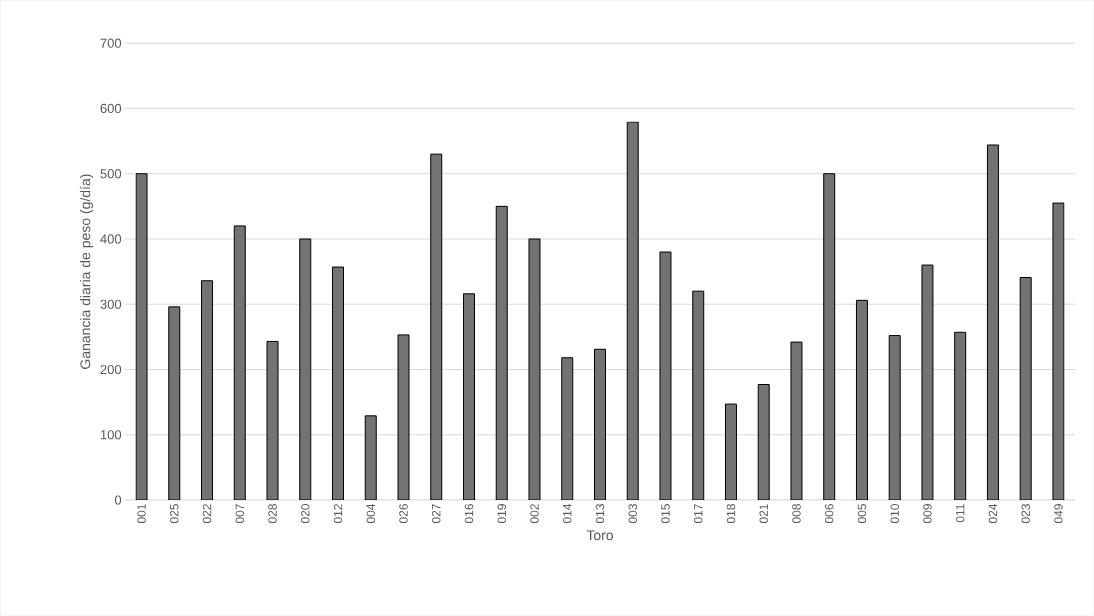 This screenshot has height=616, width=1094. I want to click on x-tick-label: 008, so click(796, 514).